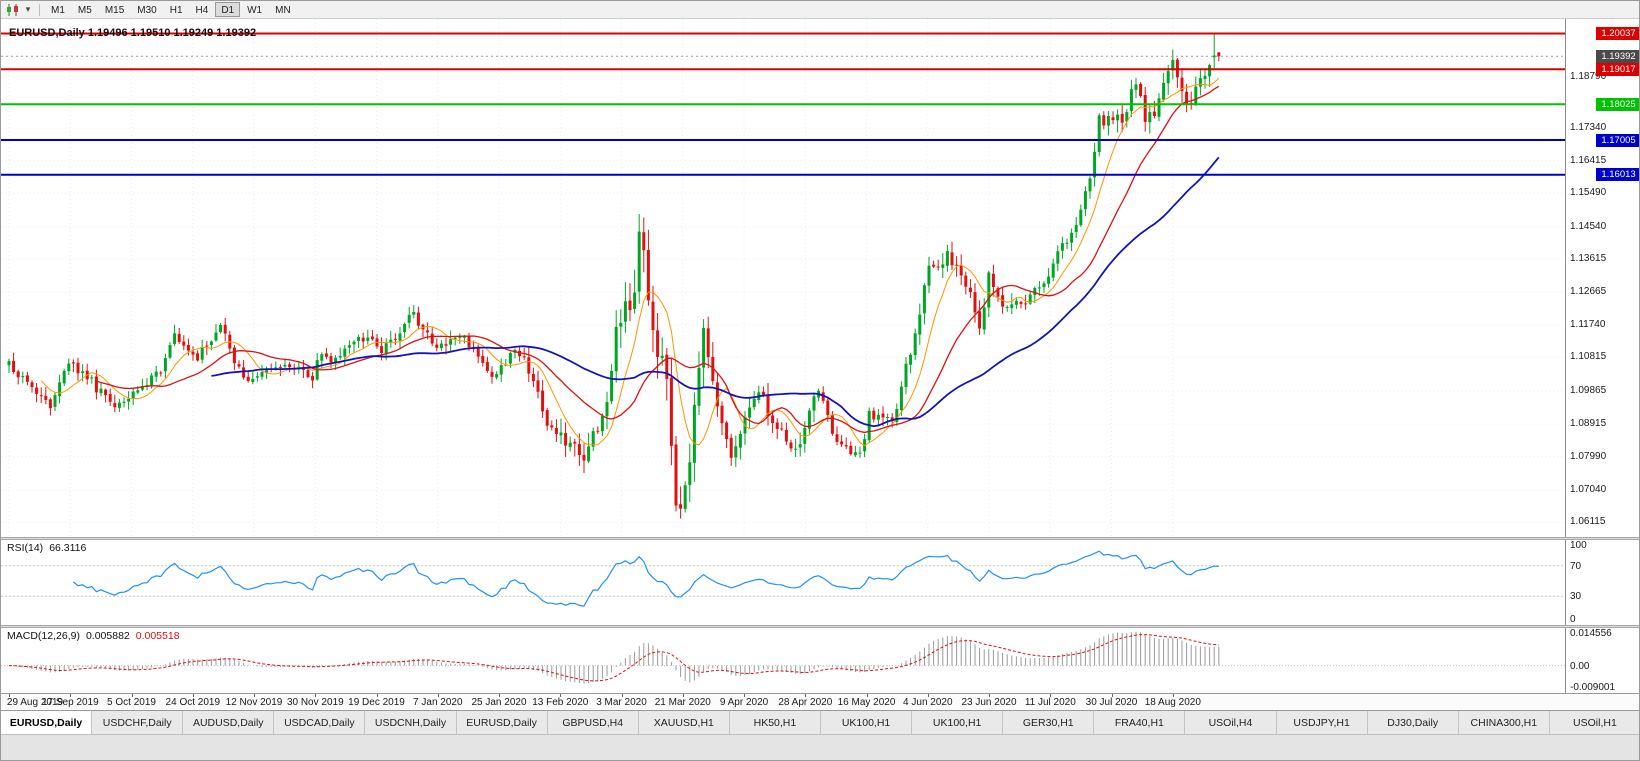 The width and height of the screenshot is (1640, 761). I want to click on chart-tab-usdcad-daily: USDCAD,Daily, so click(320, 722).